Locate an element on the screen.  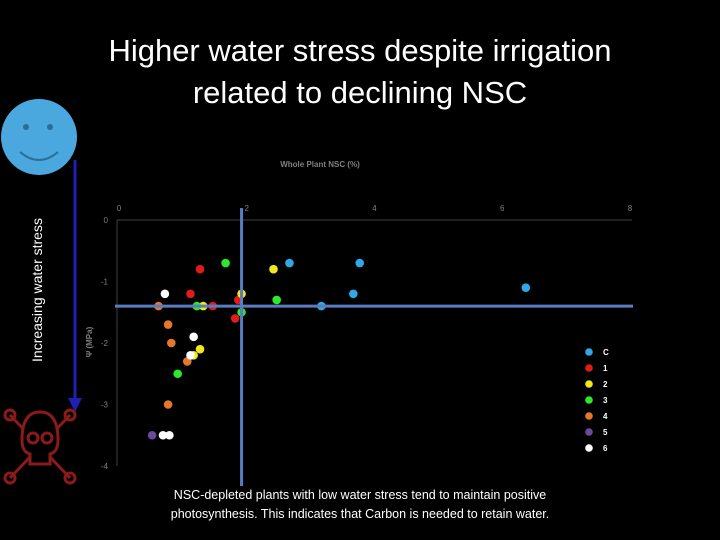
skull-head is located at coordinates (40, 438).